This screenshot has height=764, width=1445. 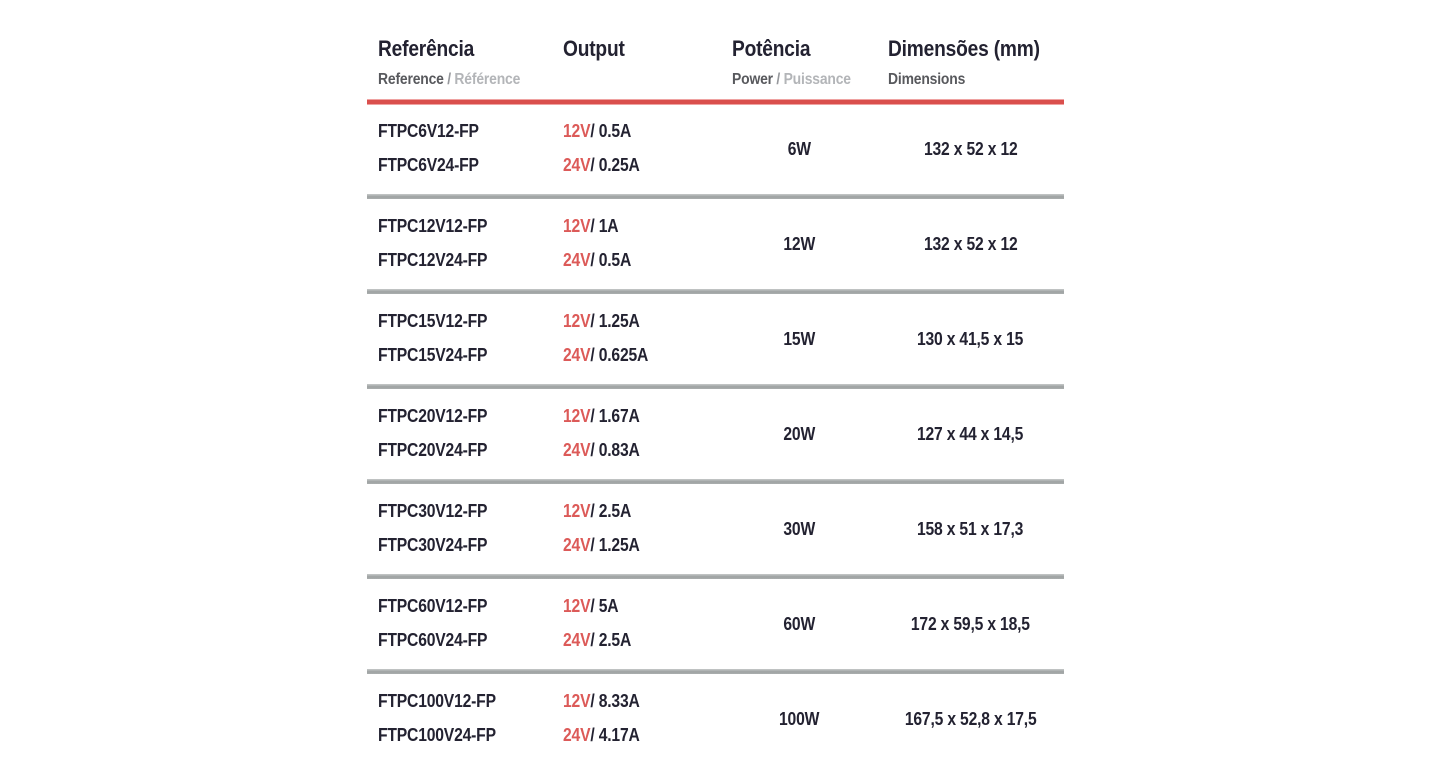 What do you see at coordinates (437, 701) in the screenshot?
I see `reference-model: FTPC100V12-FP` at bounding box center [437, 701].